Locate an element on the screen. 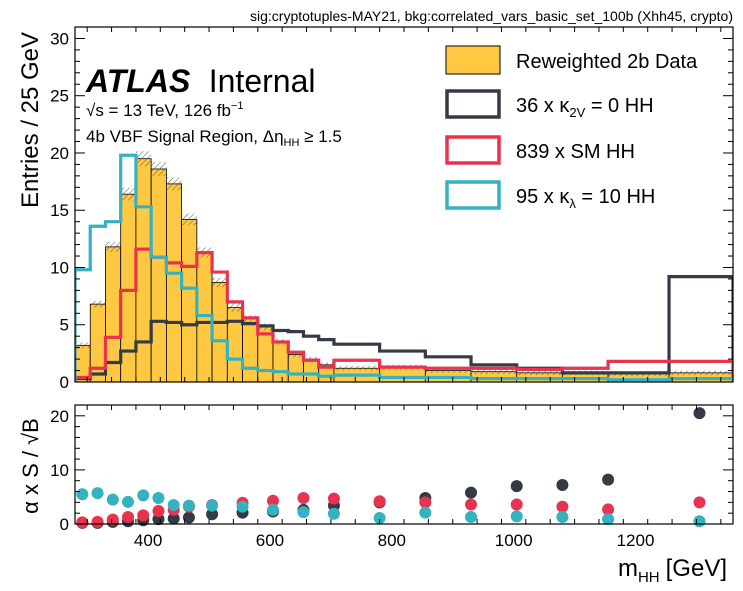  x-tick-label: 400 is located at coordinates (148, 540).